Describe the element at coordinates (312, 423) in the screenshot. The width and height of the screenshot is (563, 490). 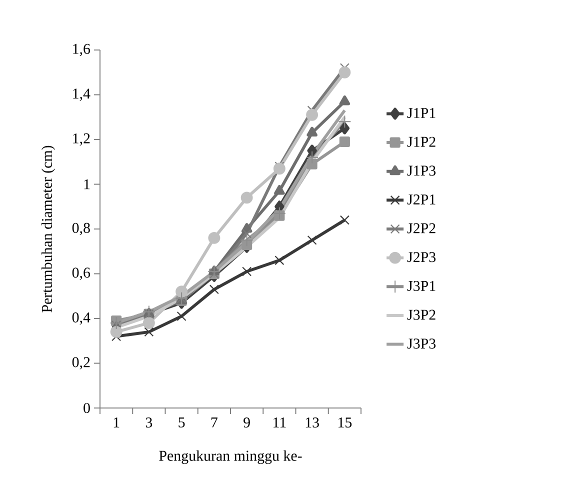
I see `x-tick-label: 13` at that location.